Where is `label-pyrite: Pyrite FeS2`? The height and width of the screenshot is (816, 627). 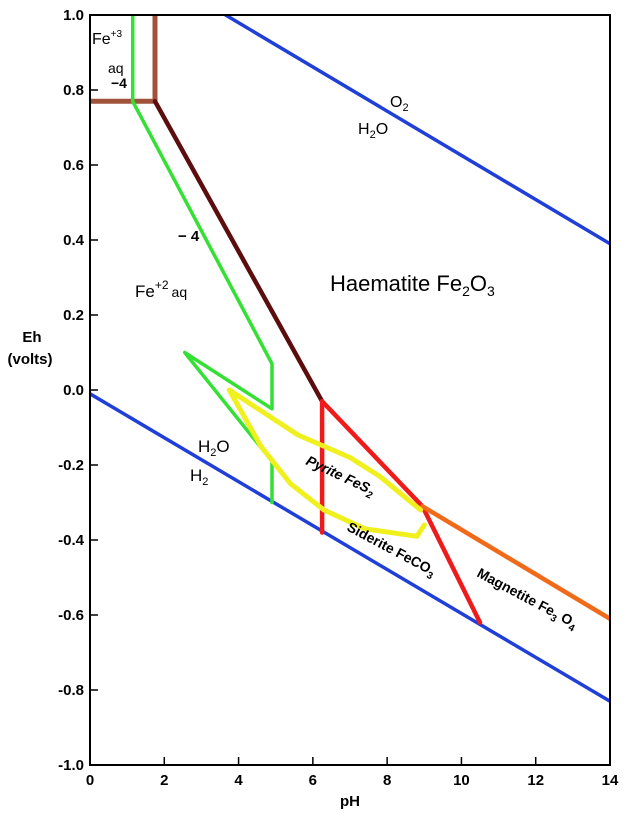 label-pyrite: Pyrite FeS2 is located at coordinates (340, 477).